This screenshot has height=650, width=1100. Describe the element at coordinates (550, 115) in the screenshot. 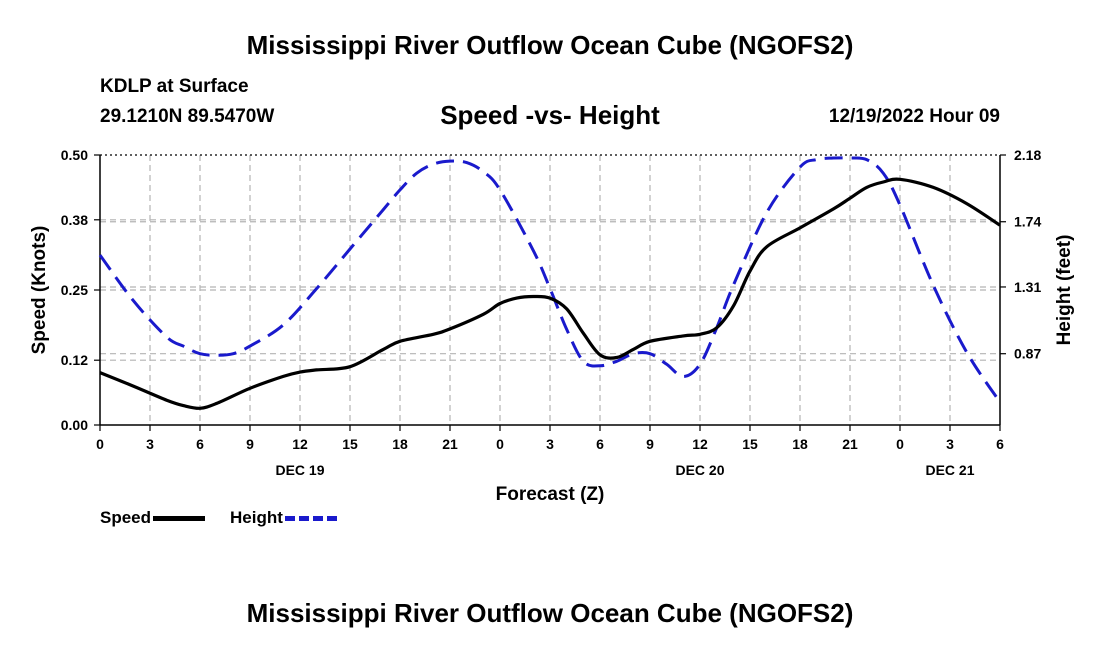

I see `chart-subtitle: Speed -vs- Height` at that location.